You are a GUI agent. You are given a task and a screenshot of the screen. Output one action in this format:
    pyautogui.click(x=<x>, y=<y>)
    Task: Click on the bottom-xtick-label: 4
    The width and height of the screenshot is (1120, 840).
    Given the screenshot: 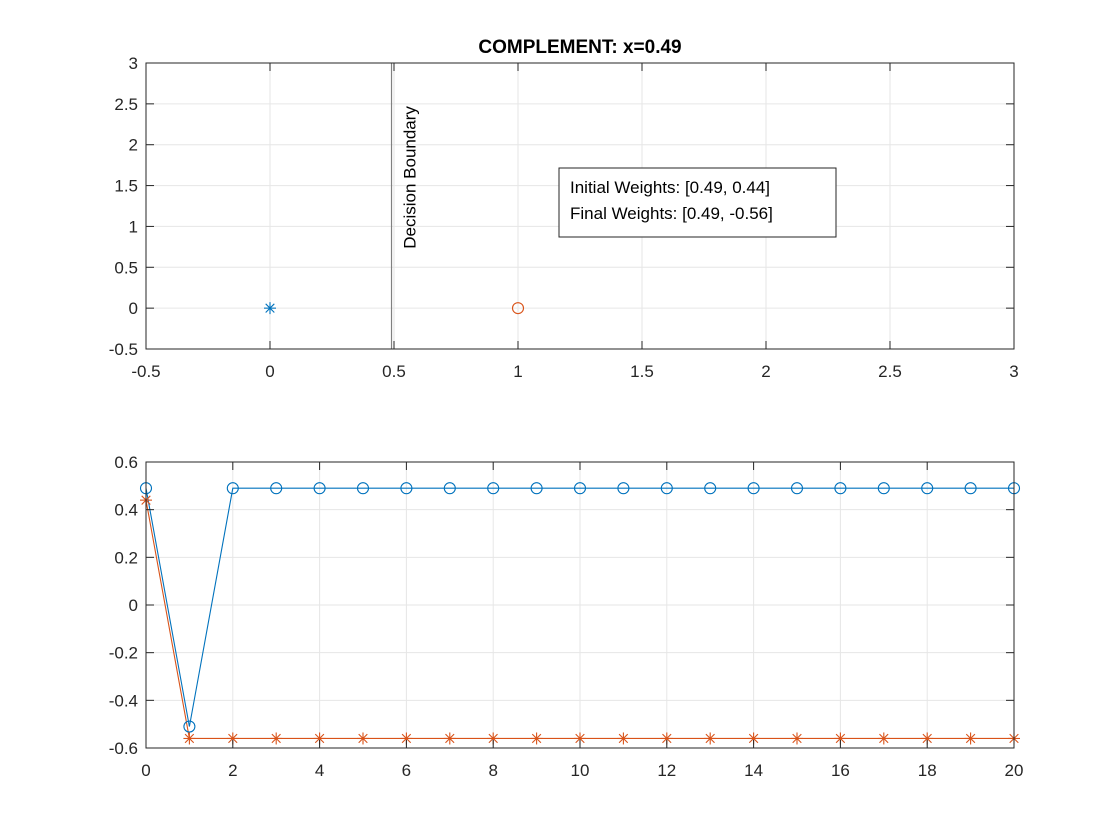 What is the action you would take?
    pyautogui.click(x=319, y=770)
    